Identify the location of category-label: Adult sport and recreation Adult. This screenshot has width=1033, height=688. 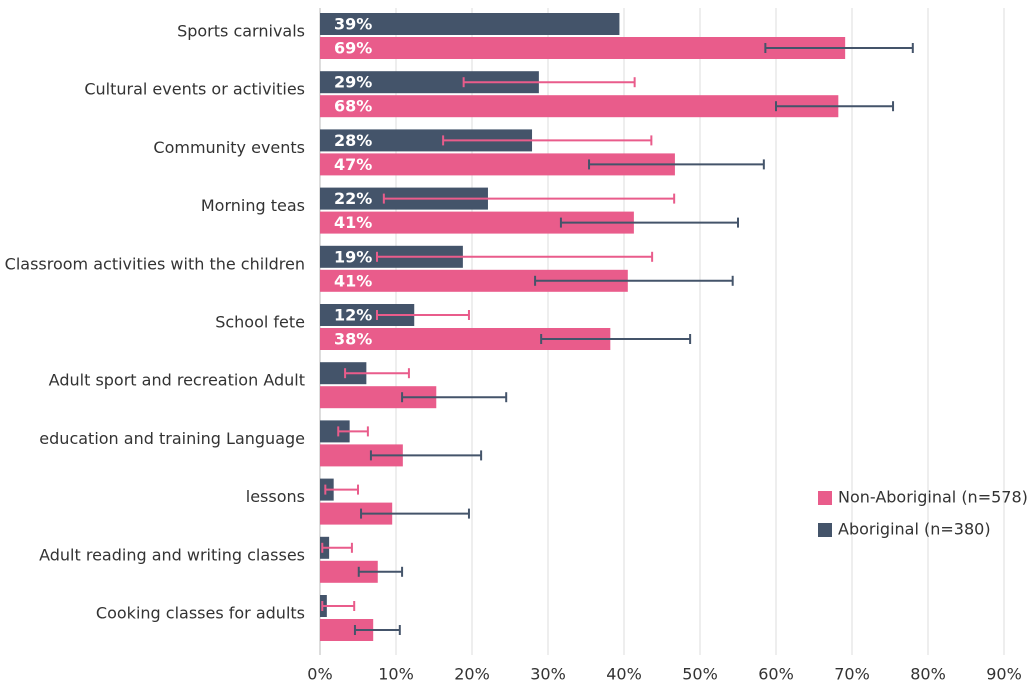
(177, 380).